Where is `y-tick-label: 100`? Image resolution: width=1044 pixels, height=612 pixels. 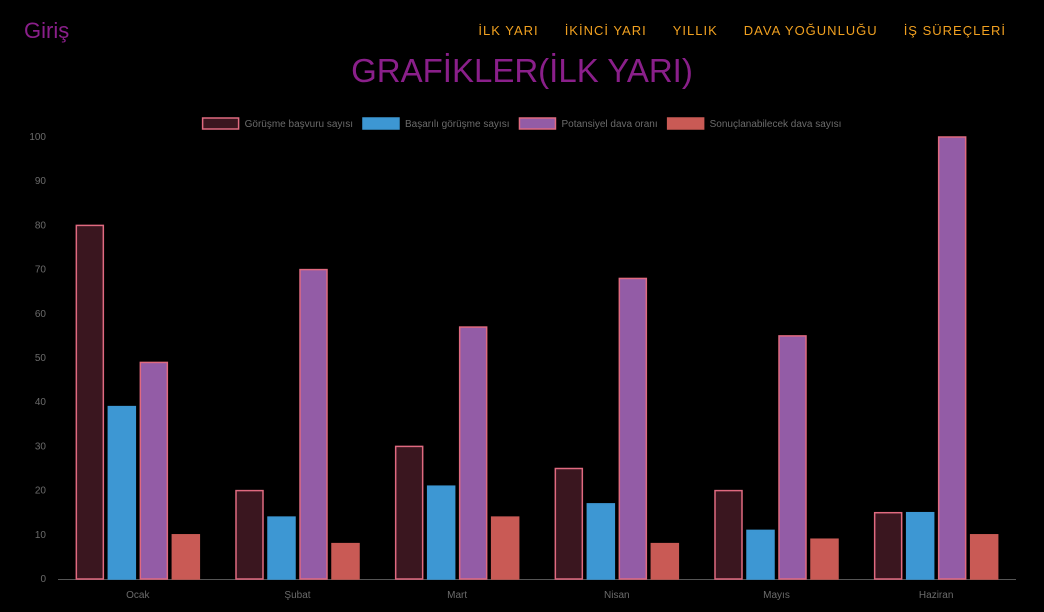 y-tick-label: 100 is located at coordinates (37, 137).